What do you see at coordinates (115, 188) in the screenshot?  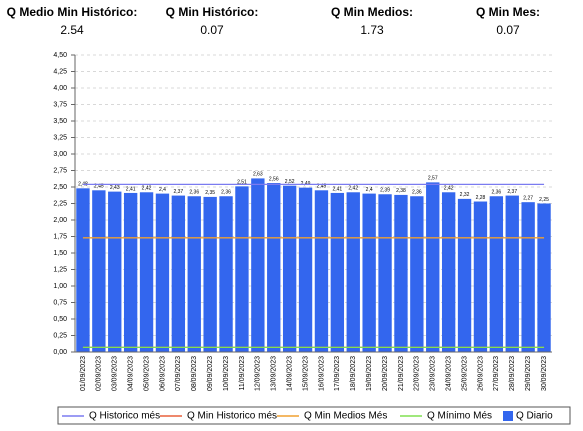 I see `value-label: 2,43` at bounding box center [115, 188].